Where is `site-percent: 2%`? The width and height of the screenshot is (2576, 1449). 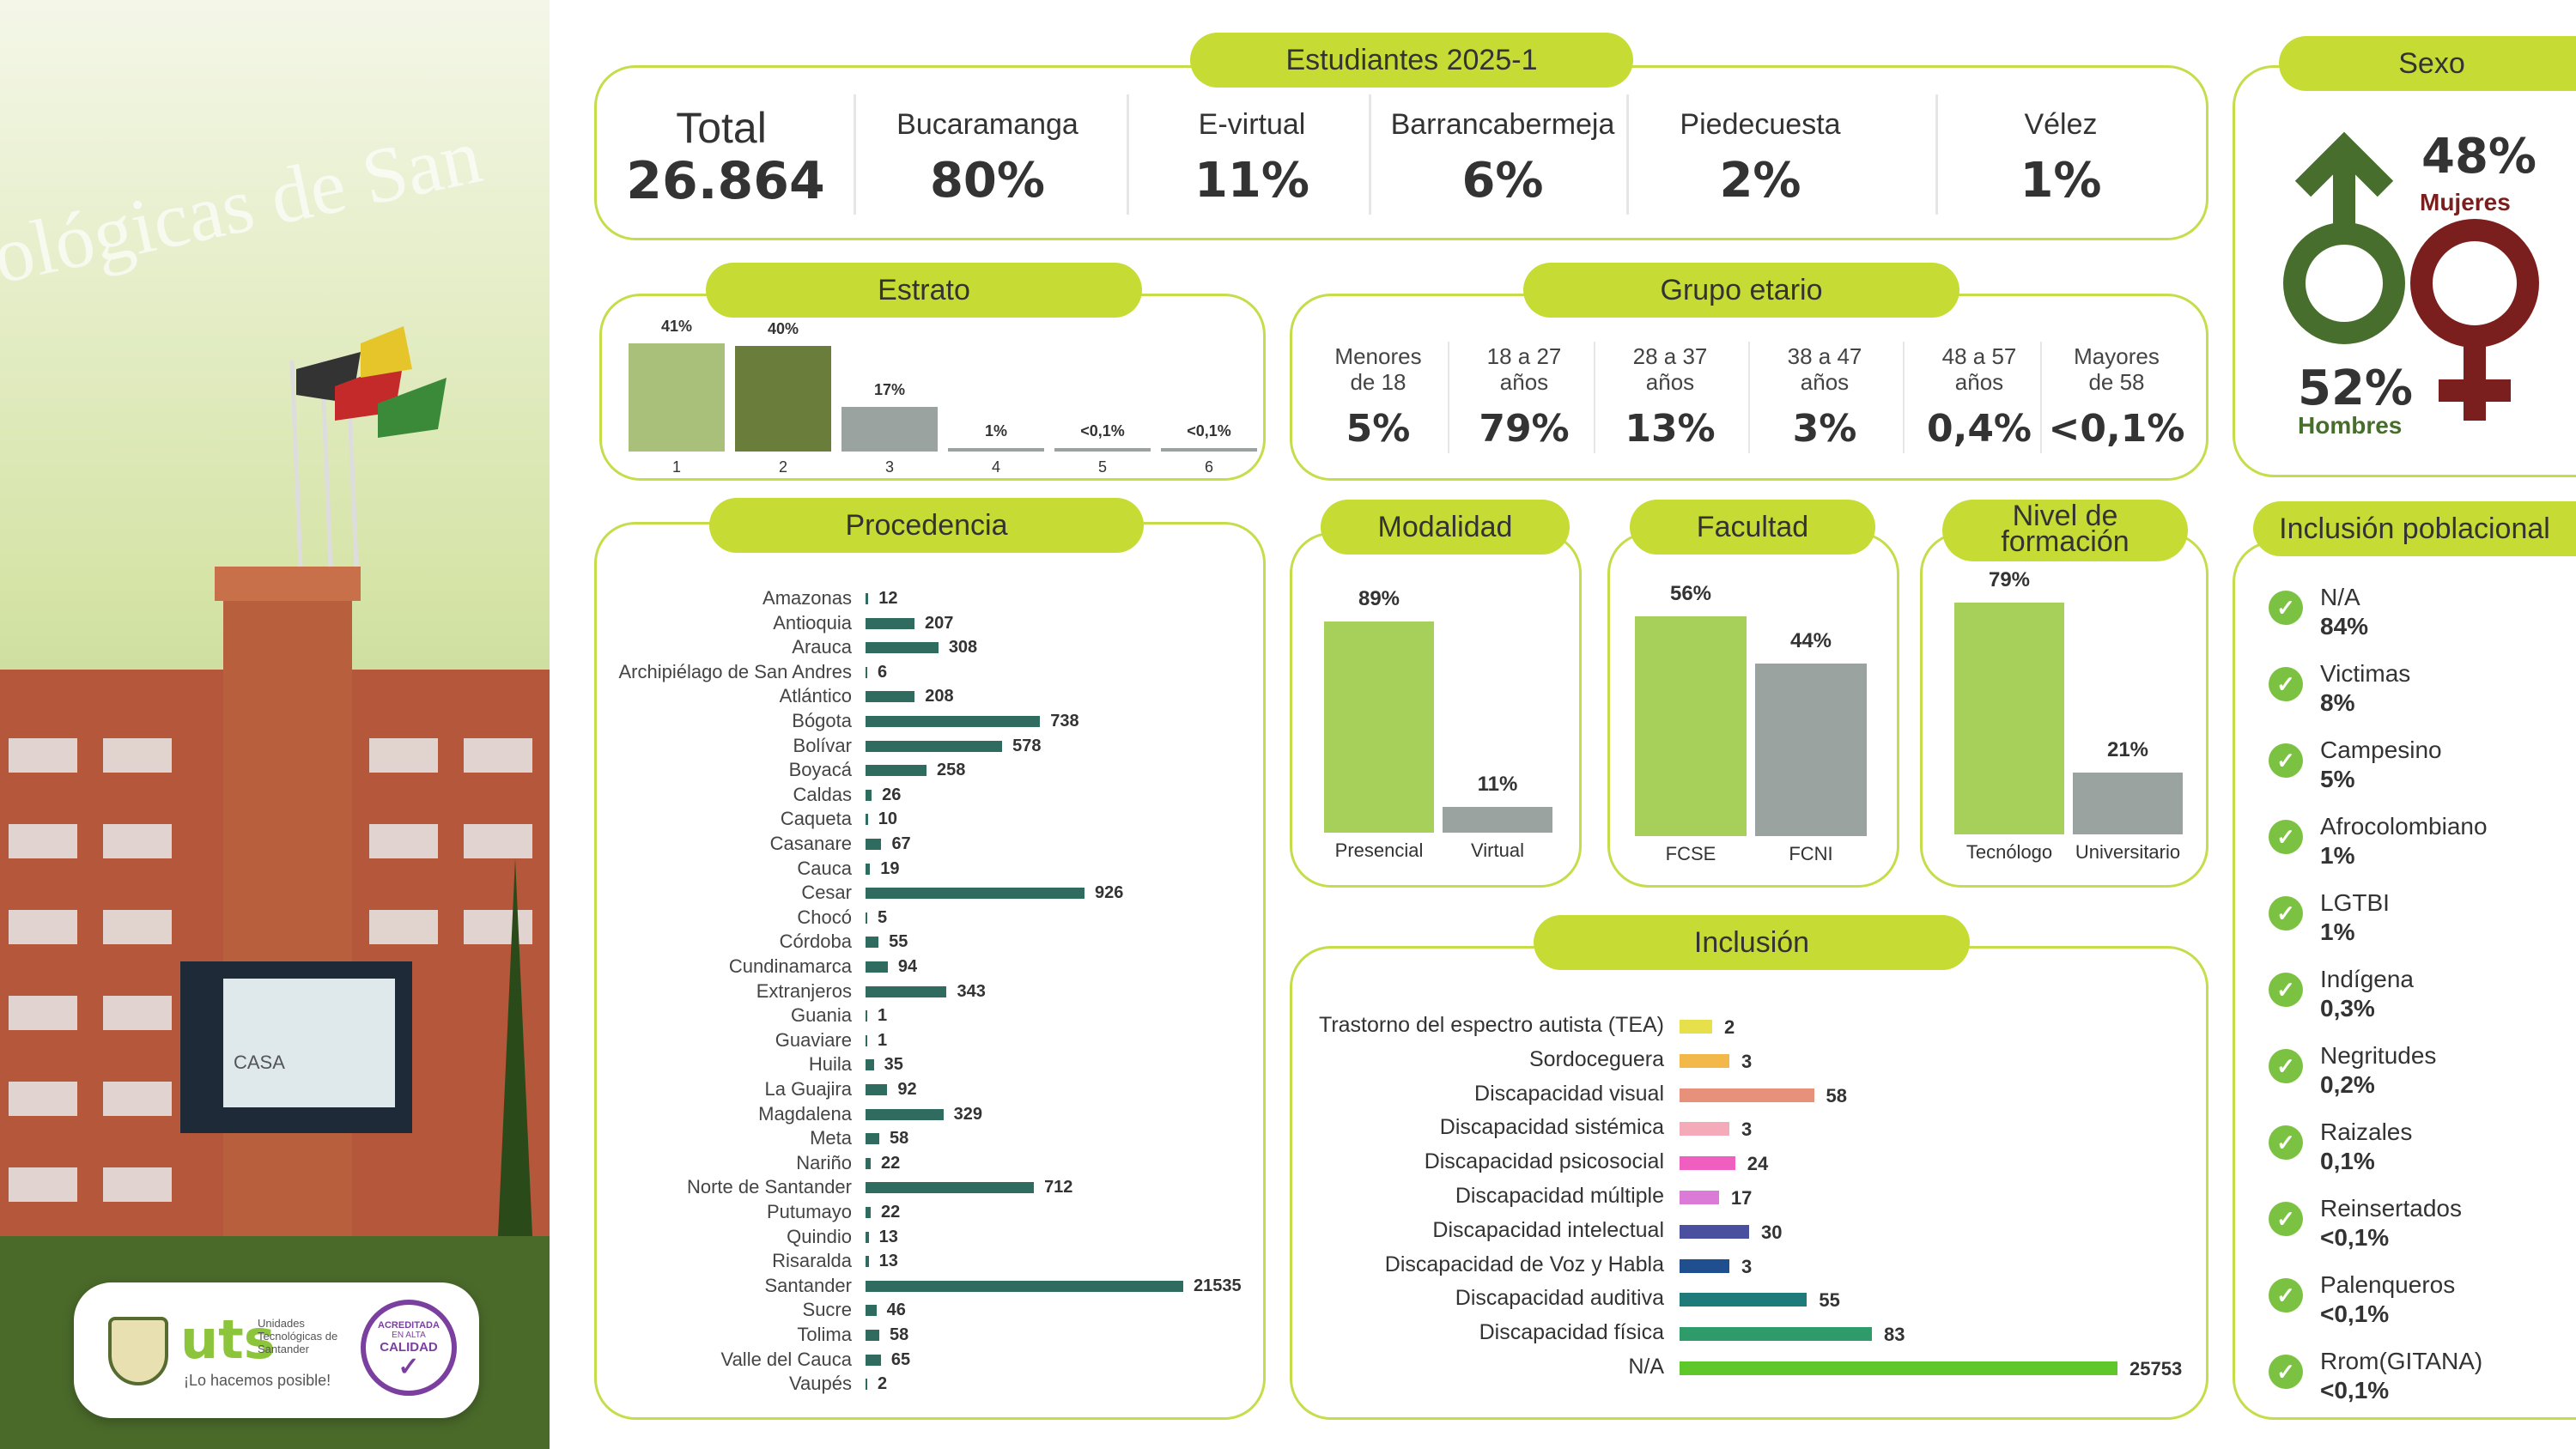 site-percent: 2% is located at coordinates (1760, 181).